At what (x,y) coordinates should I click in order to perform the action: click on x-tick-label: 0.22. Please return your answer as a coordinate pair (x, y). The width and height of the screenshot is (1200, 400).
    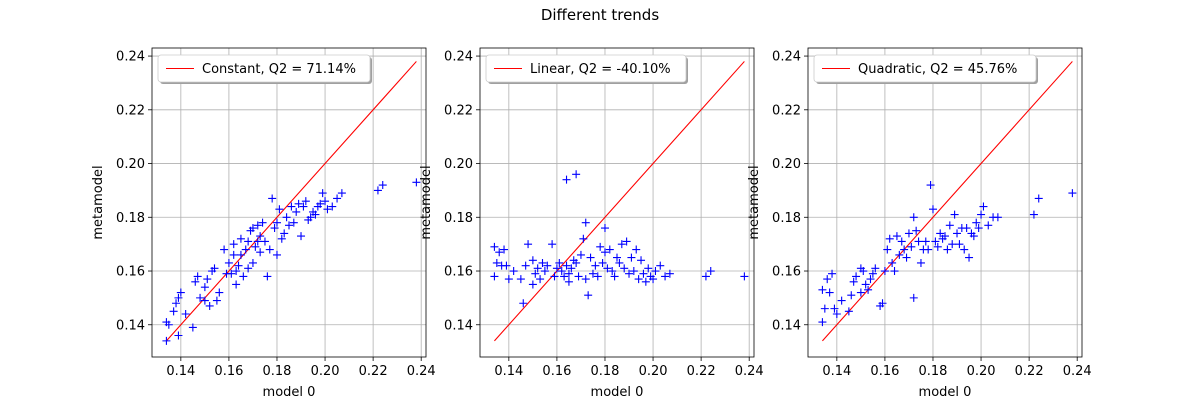
    Looking at the image, I should click on (701, 371).